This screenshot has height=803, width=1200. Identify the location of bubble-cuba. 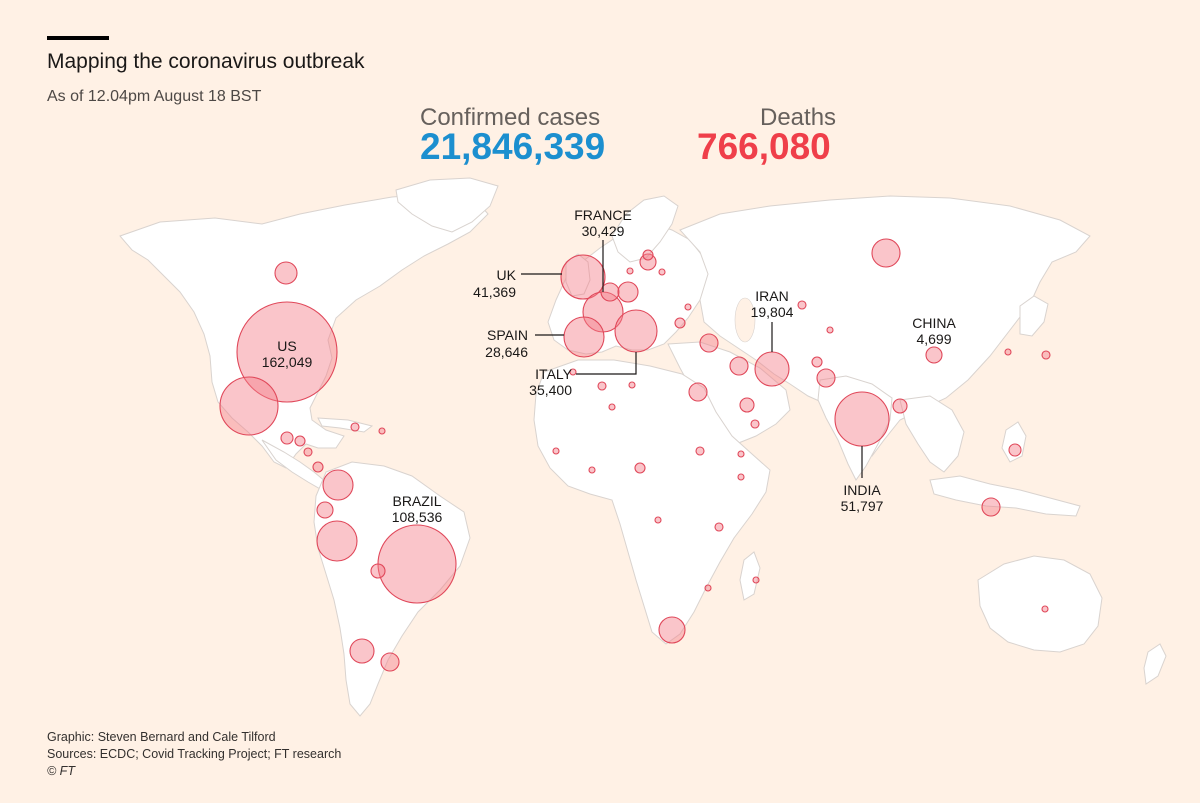
(355, 427).